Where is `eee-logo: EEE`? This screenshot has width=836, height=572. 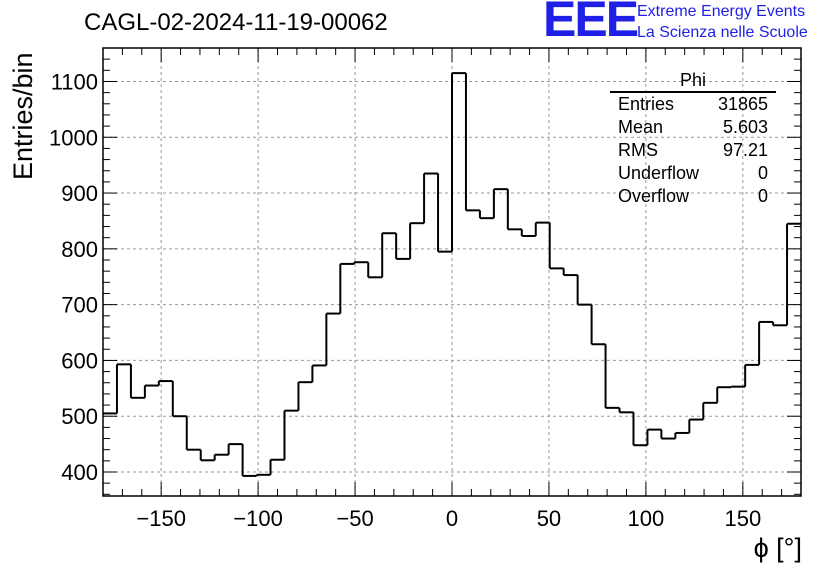 eee-logo: EEE is located at coordinates (591, 23).